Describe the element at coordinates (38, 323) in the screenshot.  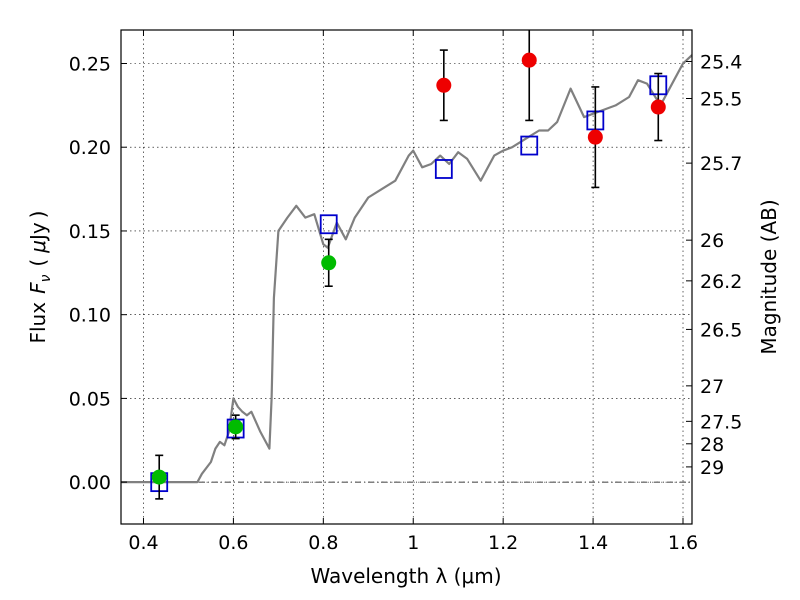
I see `y-label-flux: Flux` at that location.